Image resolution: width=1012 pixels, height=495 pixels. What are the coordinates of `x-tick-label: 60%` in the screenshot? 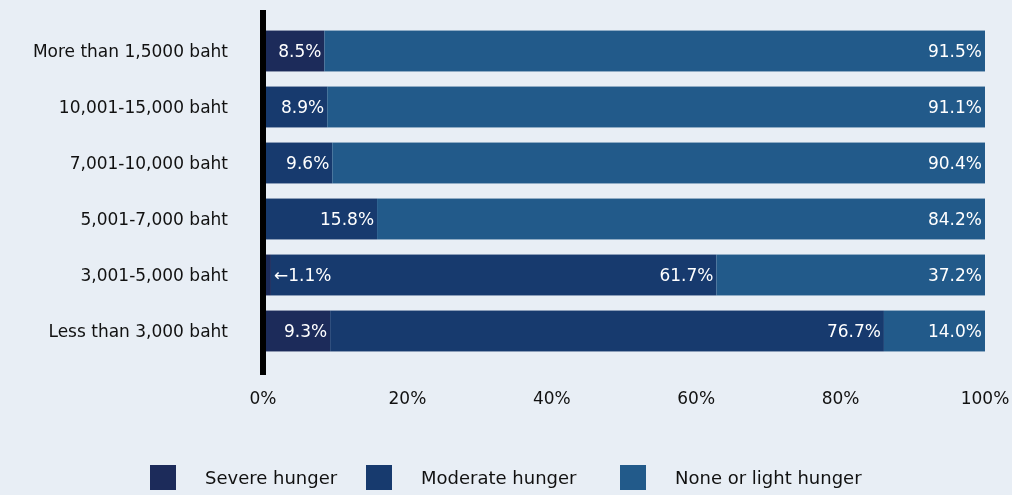 It's located at (696, 397).